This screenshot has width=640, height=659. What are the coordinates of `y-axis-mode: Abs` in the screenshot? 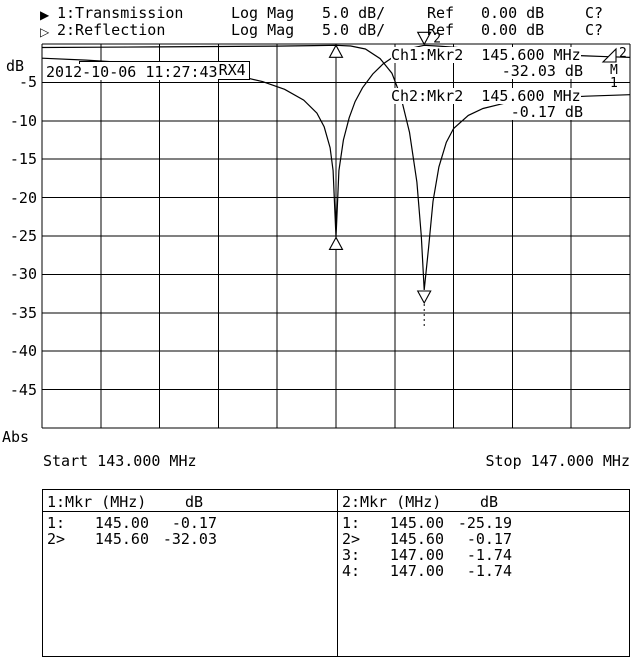 It's located at (16, 437).